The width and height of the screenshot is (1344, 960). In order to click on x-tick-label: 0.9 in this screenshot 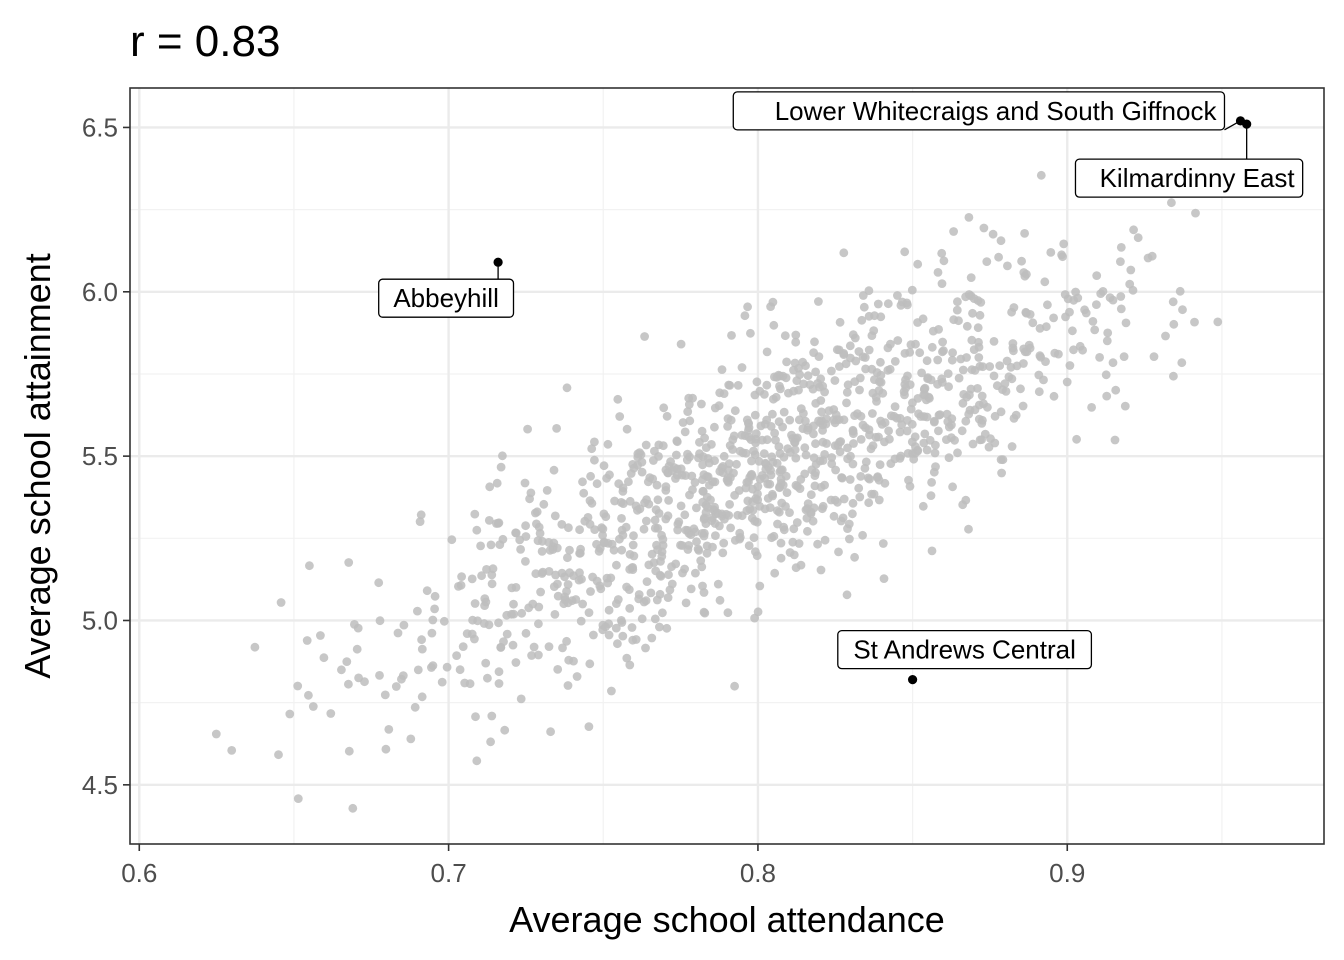, I will do `click(1067, 873)`.